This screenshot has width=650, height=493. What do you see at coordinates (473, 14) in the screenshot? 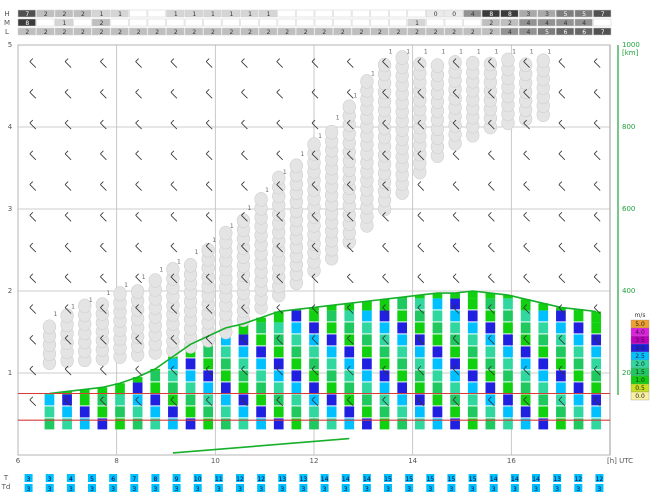
I see `cloud-cell-label: 4` at bounding box center [473, 14].